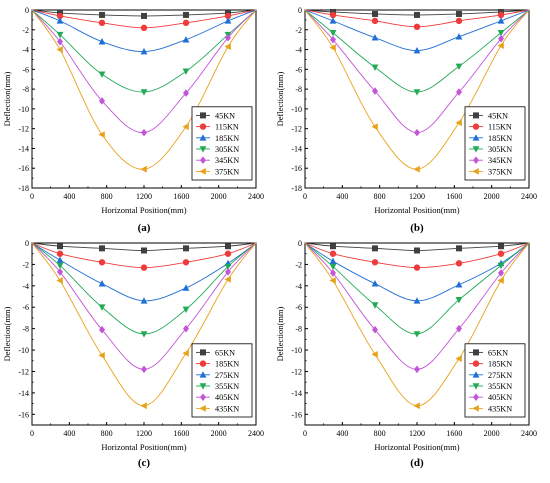 The width and height of the screenshot is (550, 483). Describe the element at coordinates (143, 447) in the screenshot. I see `x-axis-label: Horizontal Position(mm)` at that location.